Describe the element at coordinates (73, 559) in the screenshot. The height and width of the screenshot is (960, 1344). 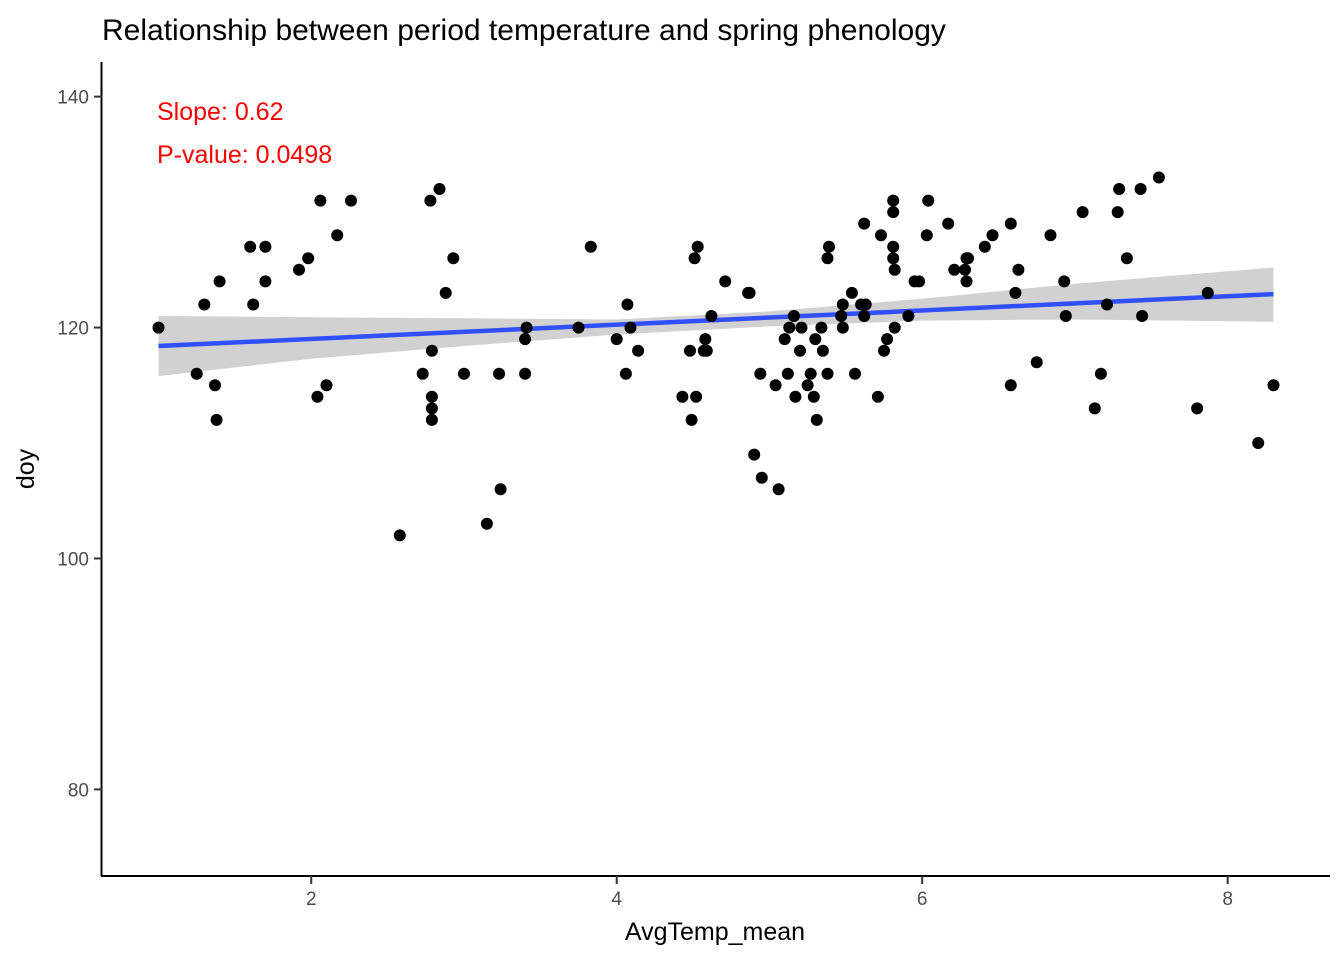
I see `y-tick-label: 100` at that location.